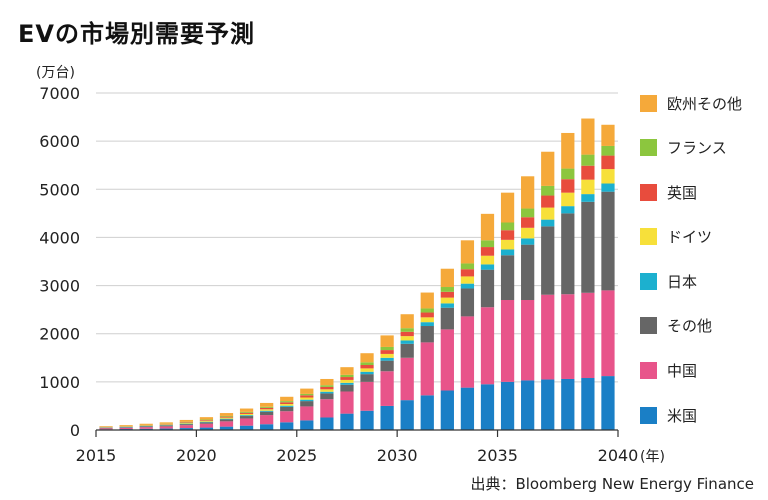 The width and height of the screenshot is (768, 500). Describe the element at coordinates (568, 336) in the screenshot. I see `bar-segment-2038-s1` at that location.